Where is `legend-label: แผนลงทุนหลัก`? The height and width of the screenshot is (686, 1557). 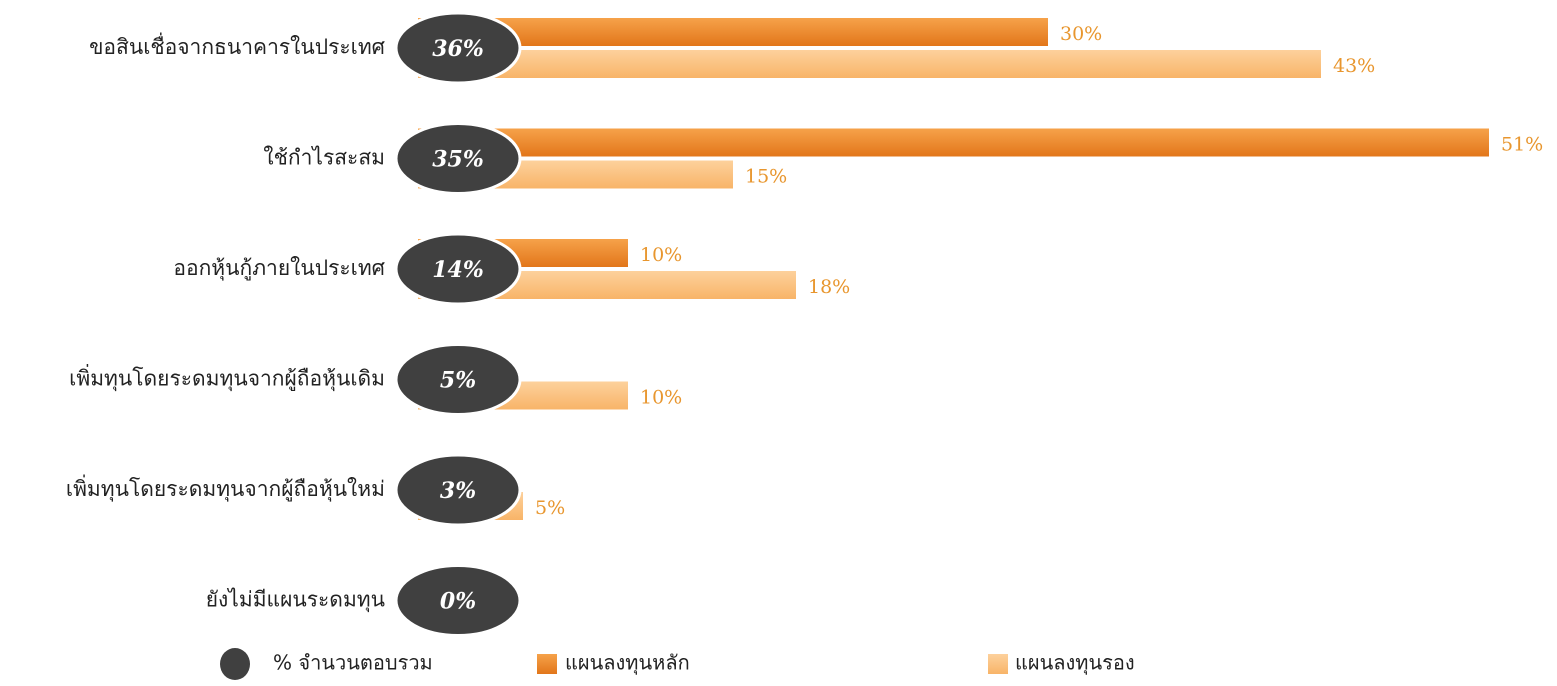
legend-label: แผนลงทุนหลัก is located at coordinates (627, 663).